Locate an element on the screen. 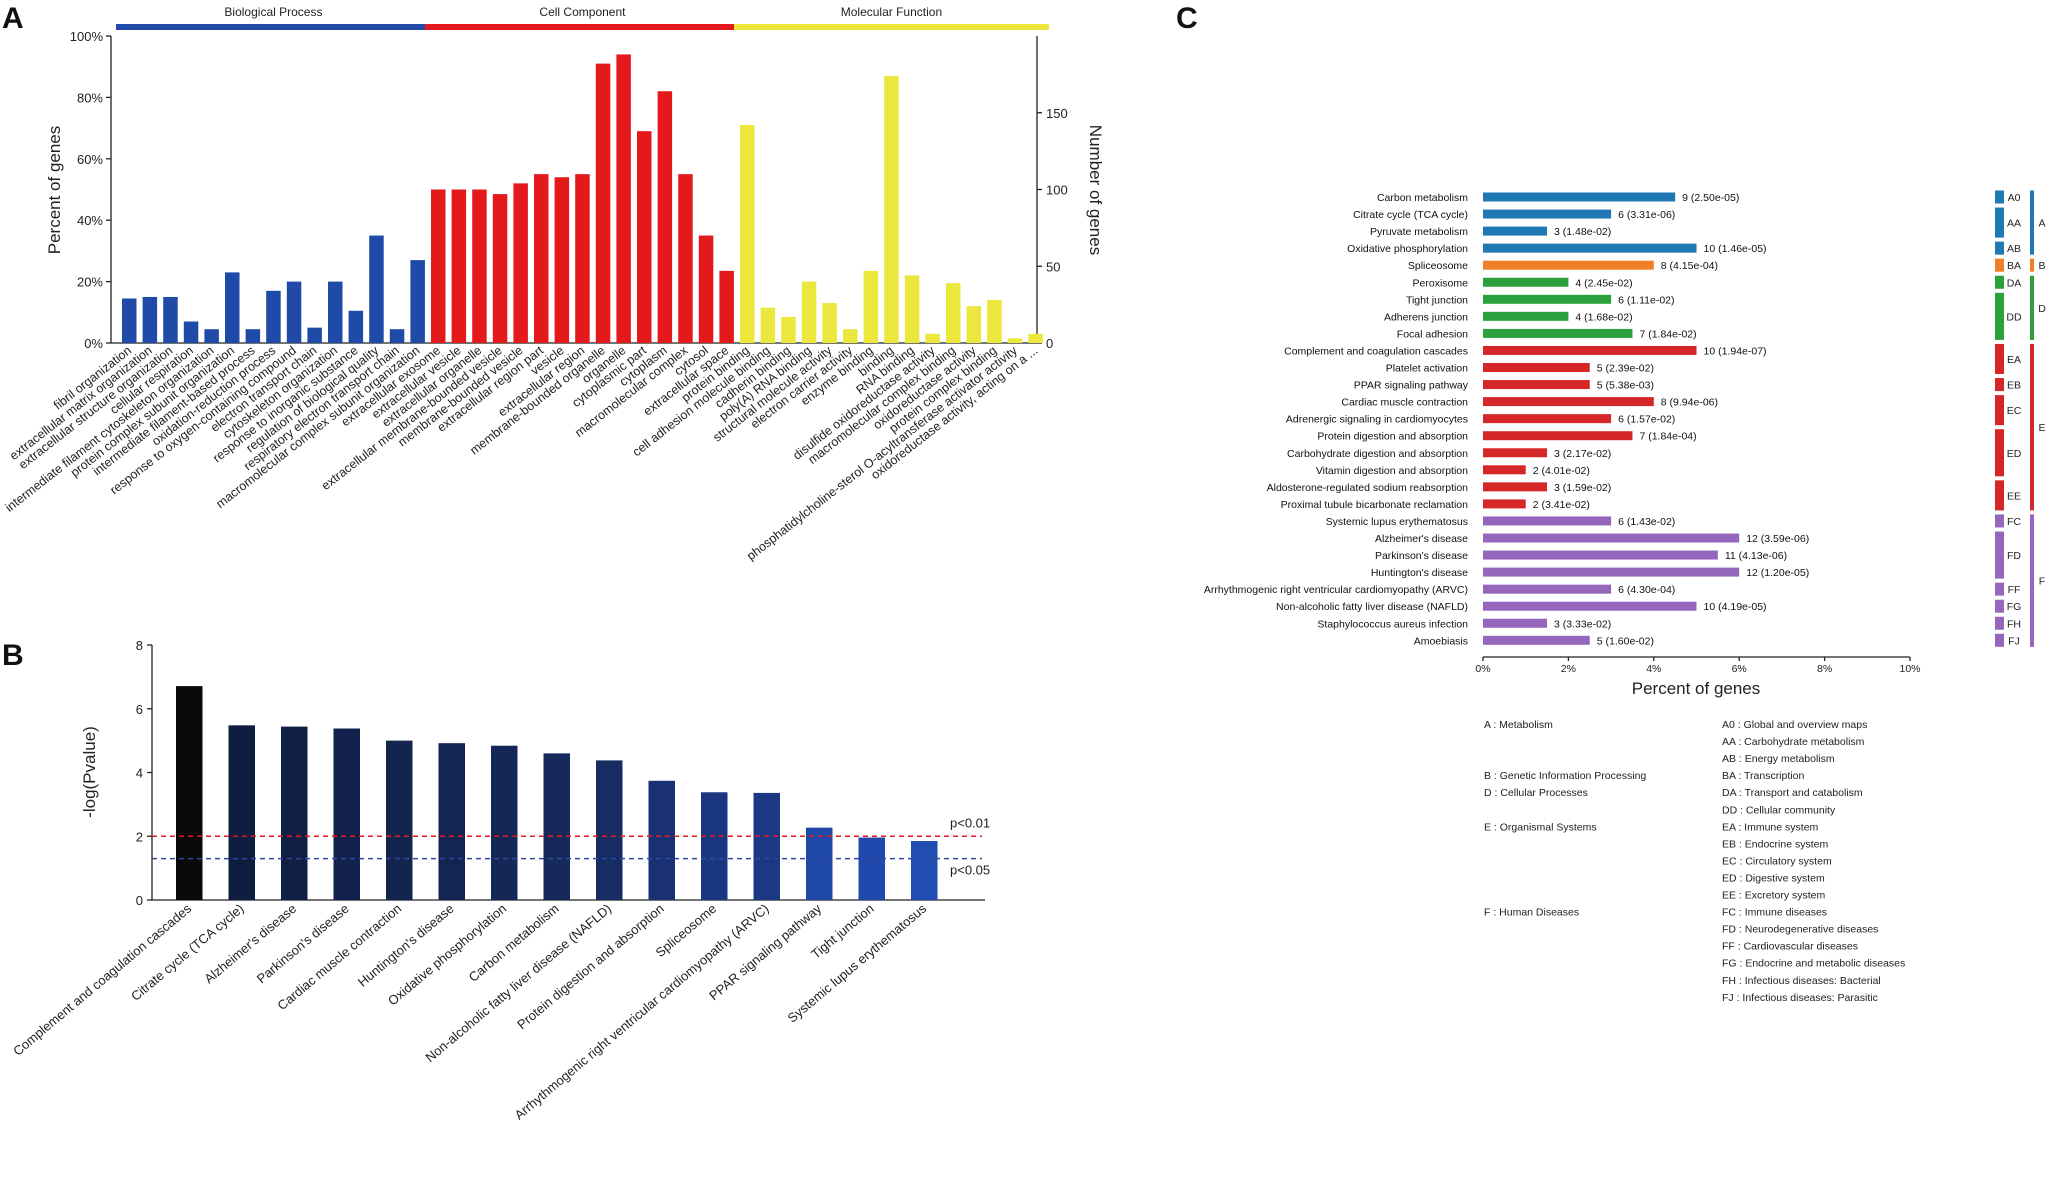 This screenshot has height=1177, width=2052. panel-c-bar-pyruvate-metabolism is located at coordinates (1515, 231).